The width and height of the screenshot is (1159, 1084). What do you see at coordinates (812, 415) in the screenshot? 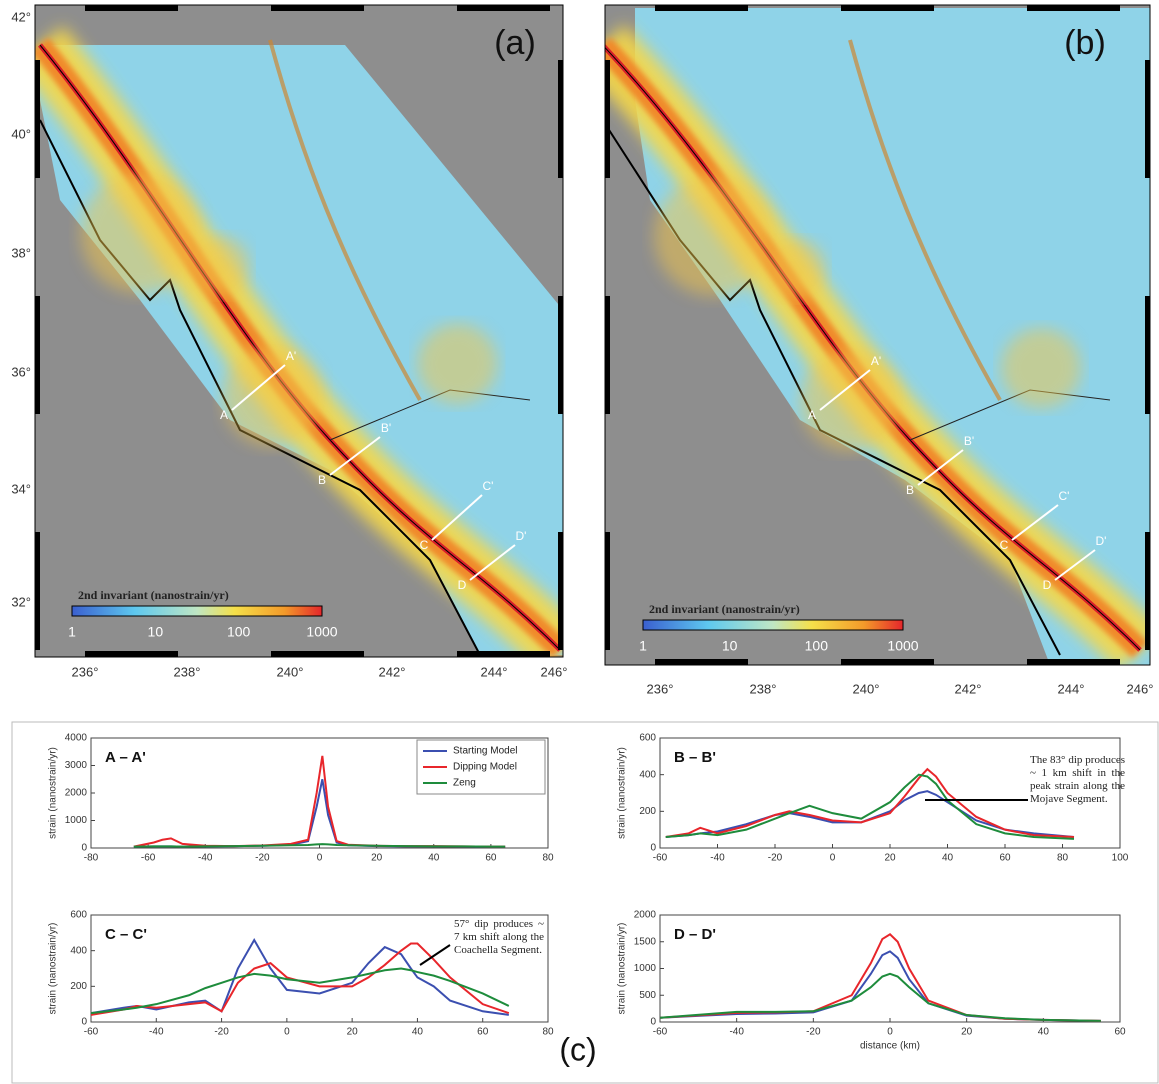
I see `profile-start: A` at bounding box center [812, 415].